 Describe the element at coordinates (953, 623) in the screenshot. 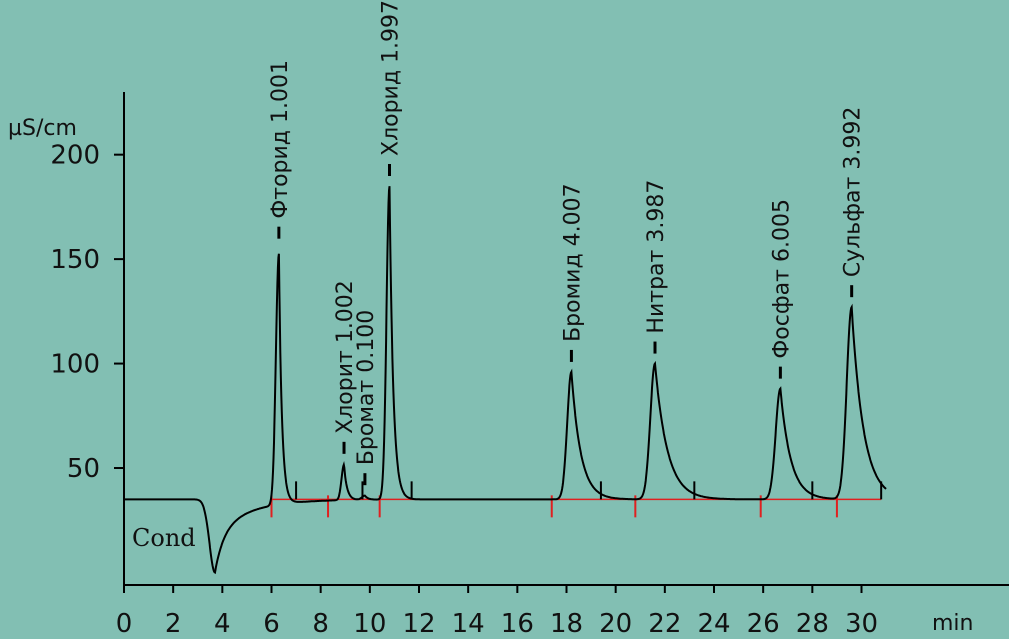

I see `x-axis-unit-label: min` at that location.